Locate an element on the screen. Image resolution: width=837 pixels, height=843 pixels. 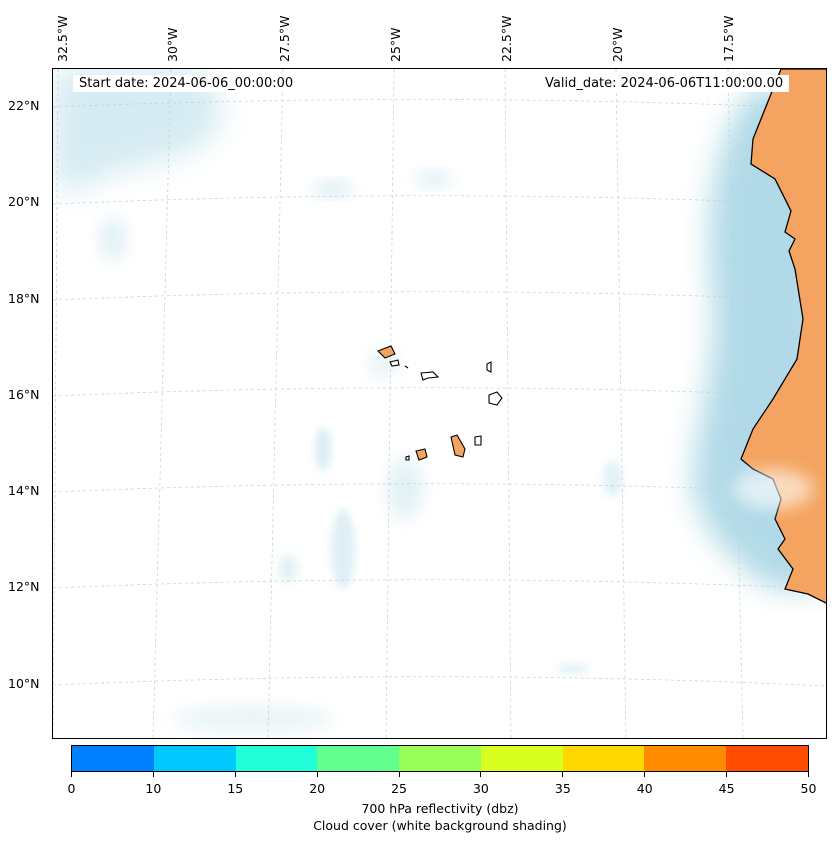
parallel-20n is located at coordinates (439, 200).